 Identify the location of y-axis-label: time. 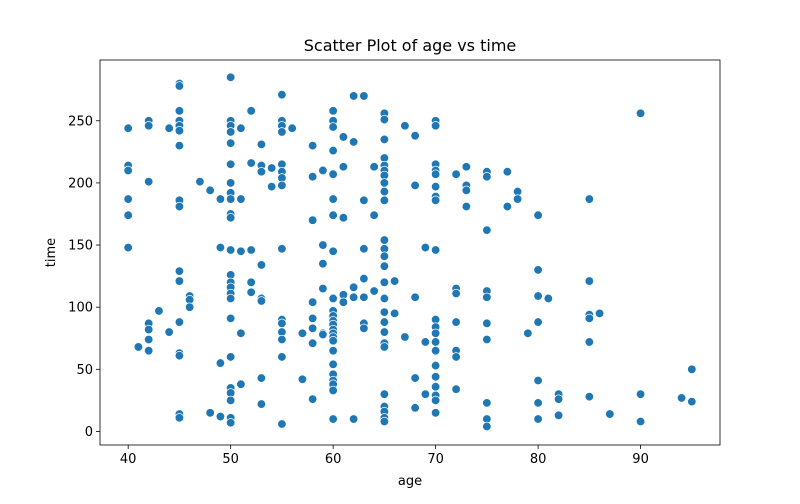
(51, 252).